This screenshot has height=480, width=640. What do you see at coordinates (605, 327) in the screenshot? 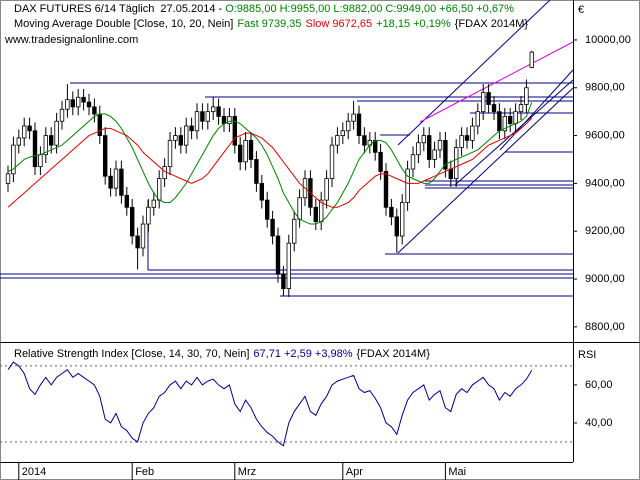
I see `y-tick-label: 8800,00` at bounding box center [605, 327].